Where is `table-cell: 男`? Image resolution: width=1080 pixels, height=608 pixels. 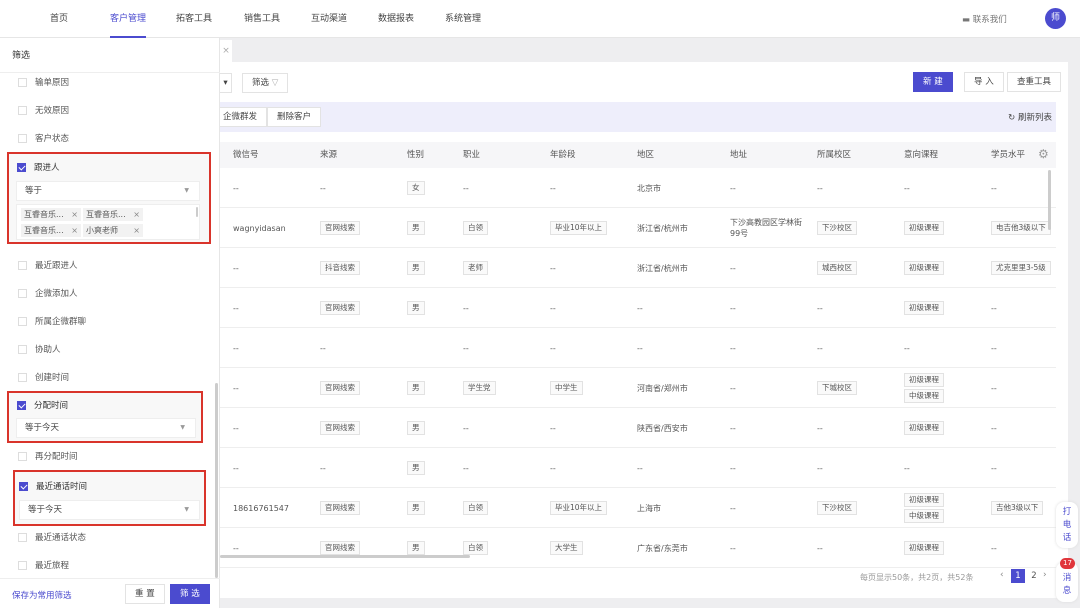
table-cell: 男 is located at coordinates (416, 508).